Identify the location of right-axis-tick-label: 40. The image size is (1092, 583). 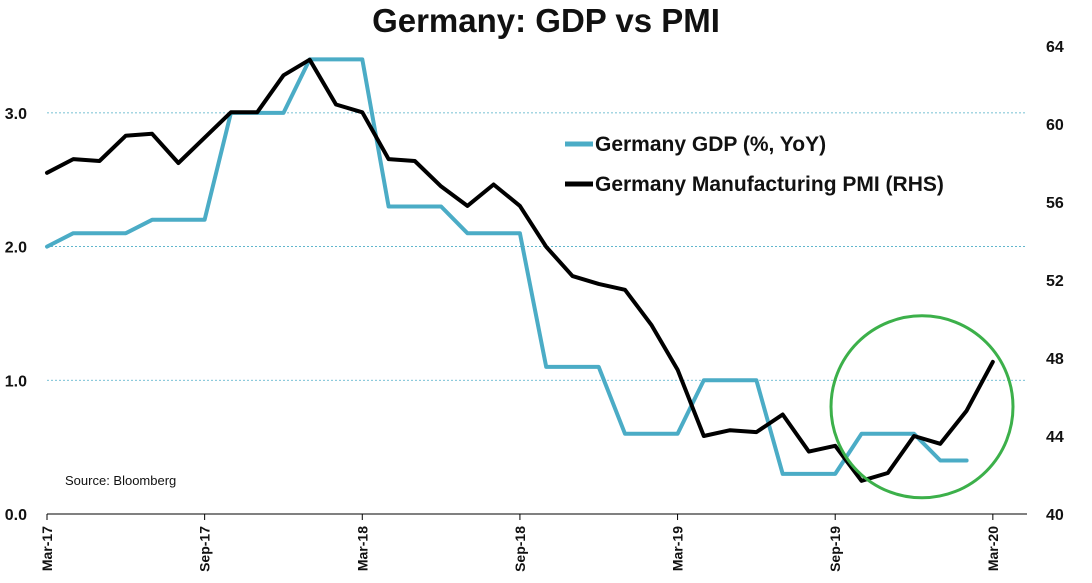
(1055, 515).